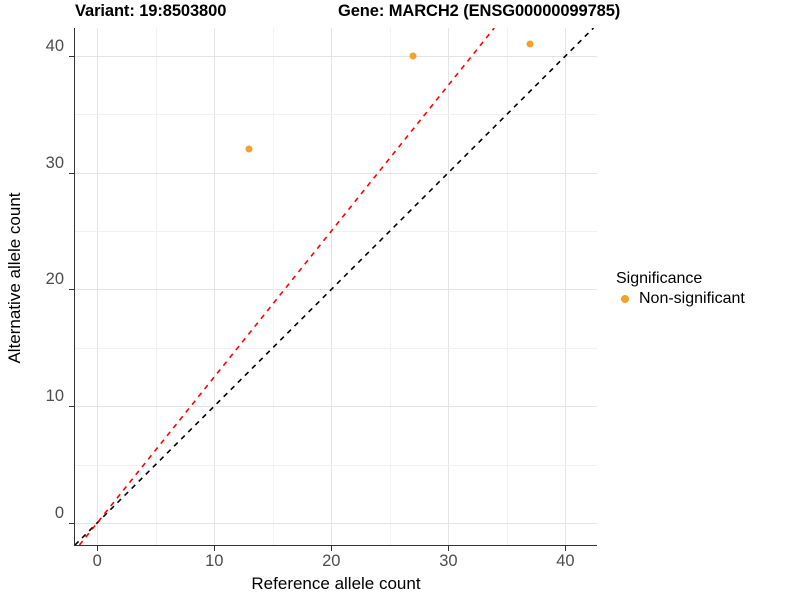 This screenshot has width=800, height=600. Describe the element at coordinates (448, 561) in the screenshot. I see `x-axis-tick-label: 30` at that location.